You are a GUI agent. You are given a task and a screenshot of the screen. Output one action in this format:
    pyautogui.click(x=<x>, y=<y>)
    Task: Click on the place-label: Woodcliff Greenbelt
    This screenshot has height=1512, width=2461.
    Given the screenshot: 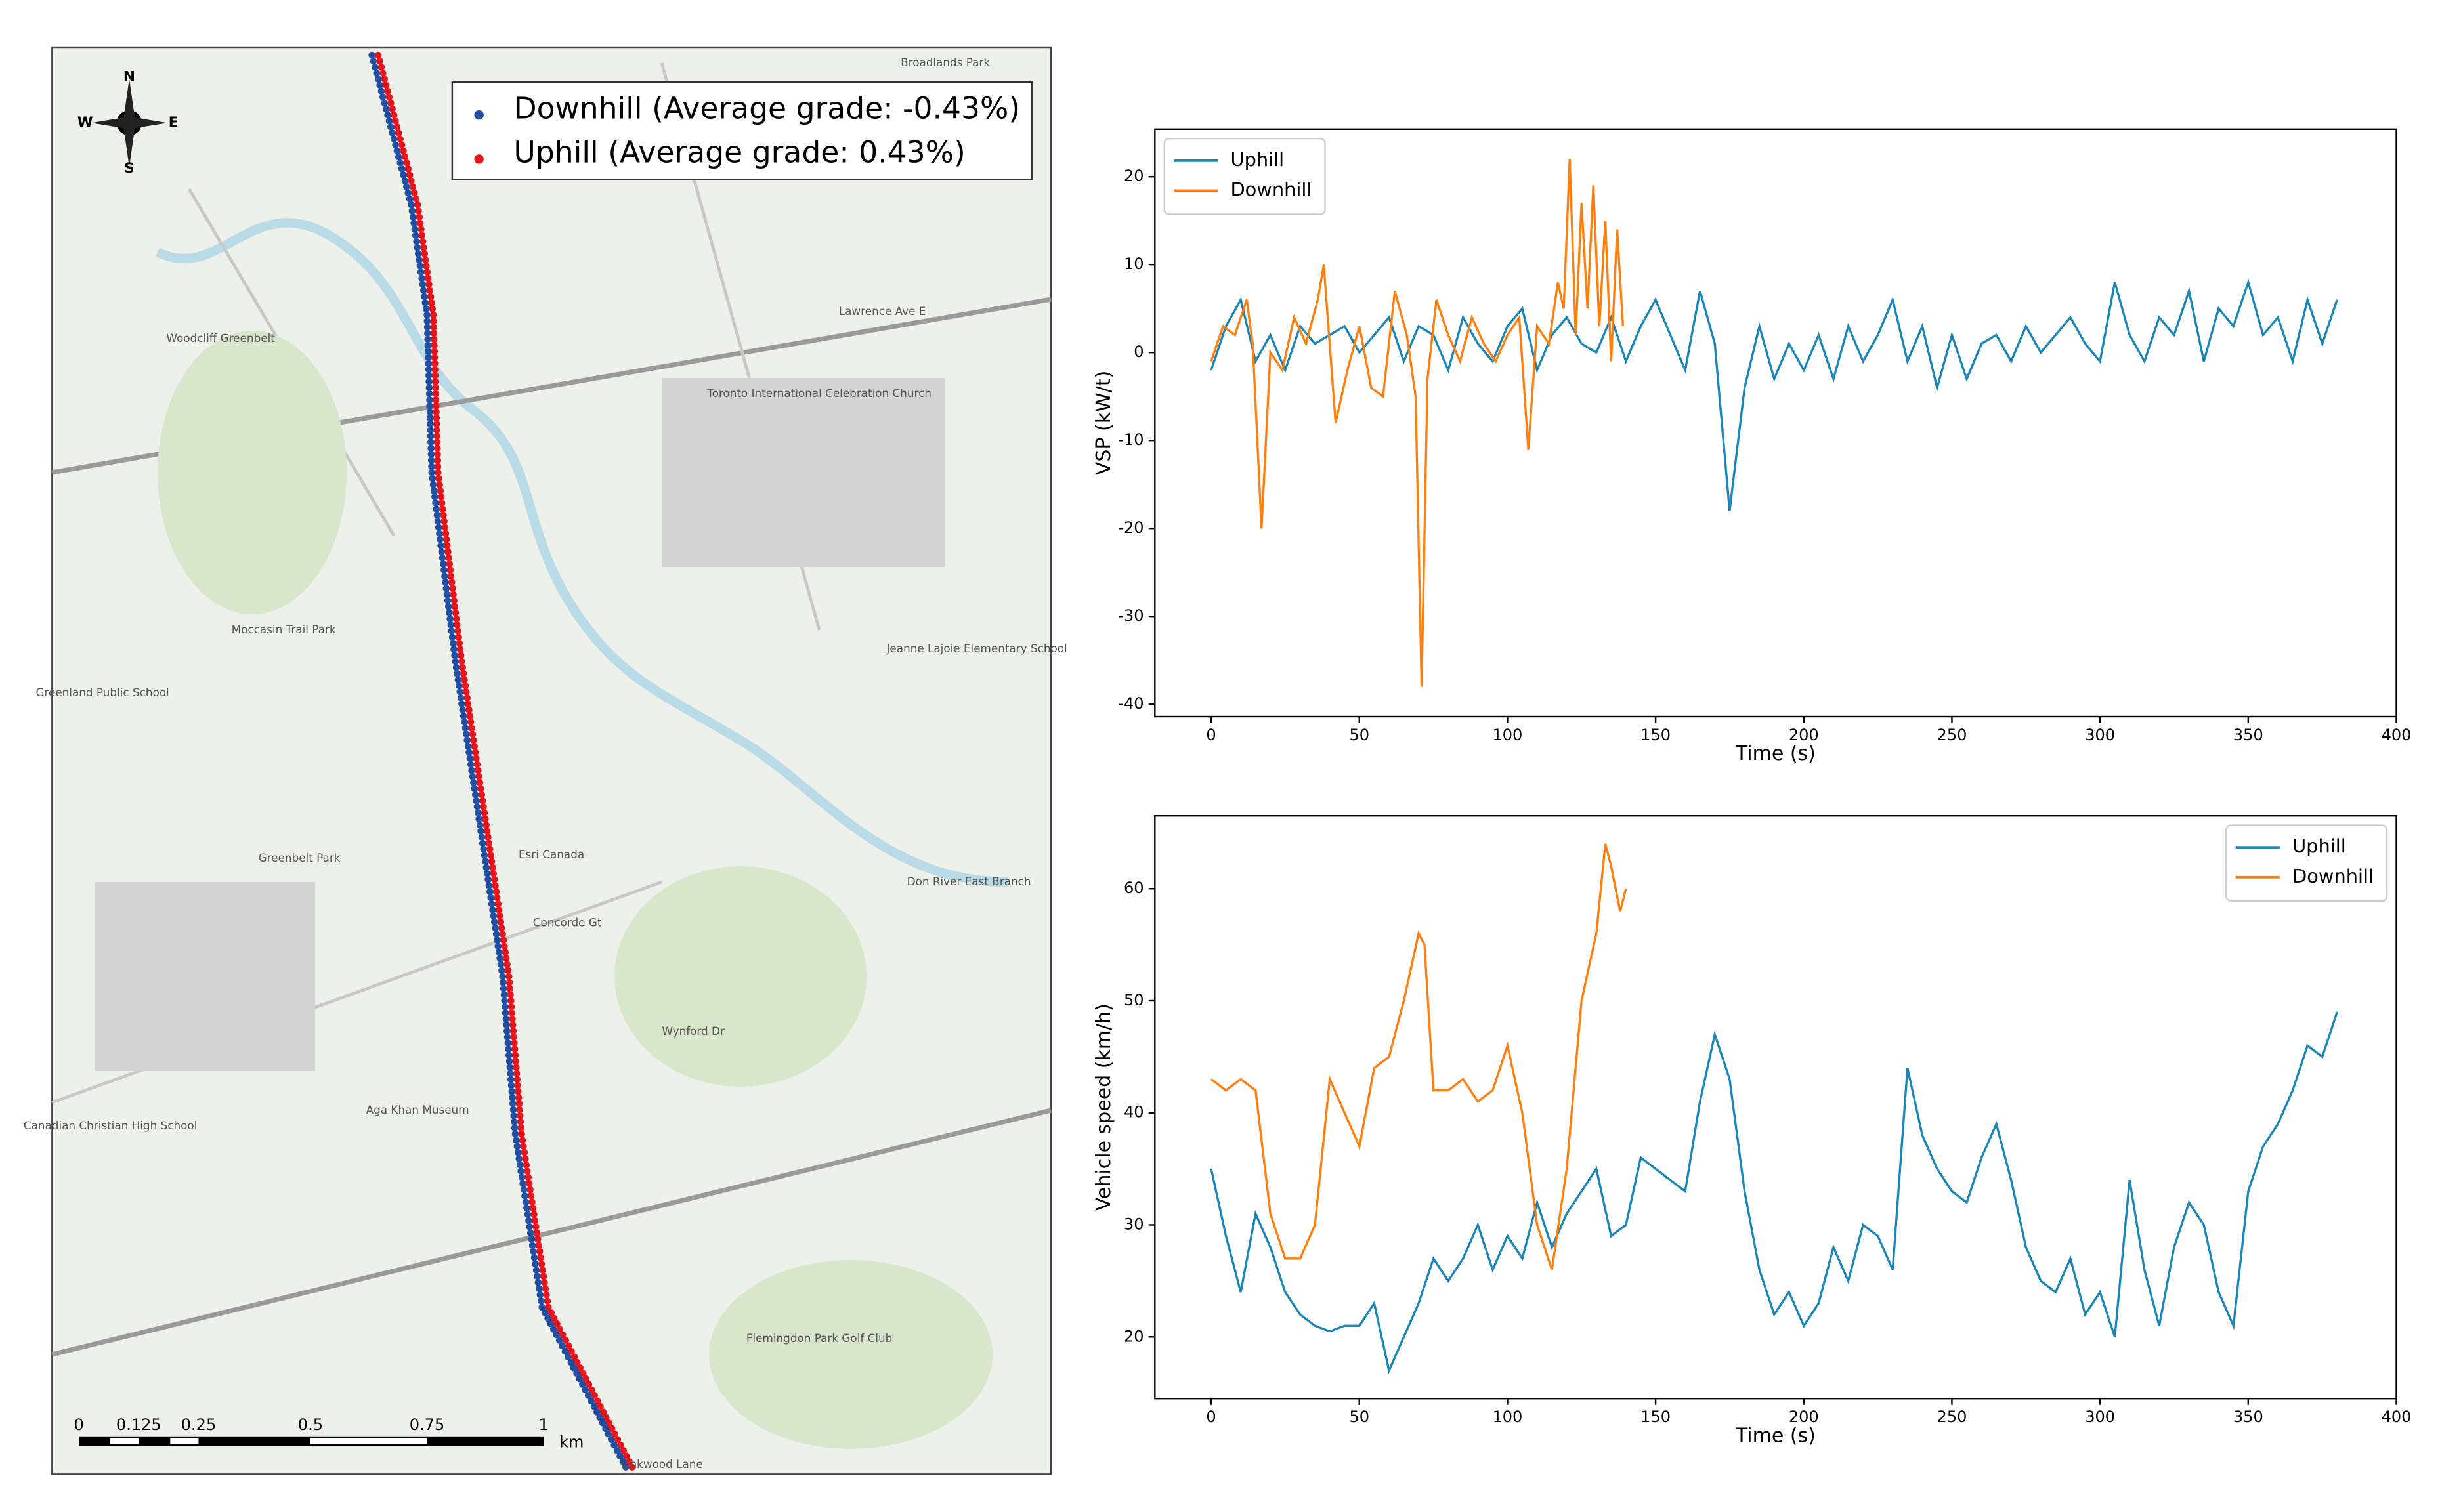 What is the action you would take?
    pyautogui.click(x=220, y=338)
    